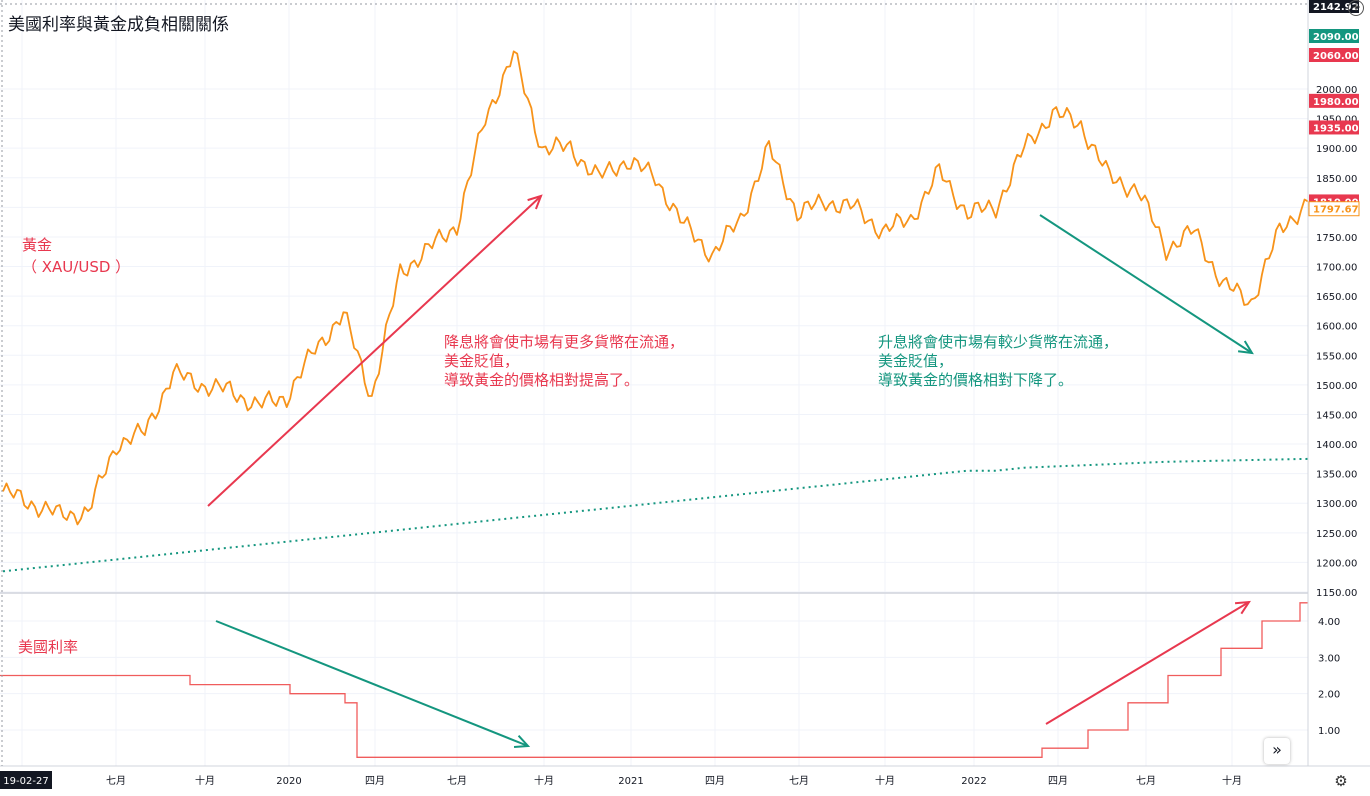 The width and height of the screenshot is (1370, 796). I want to click on y-tick-label: 1250.00, so click(1336, 534).